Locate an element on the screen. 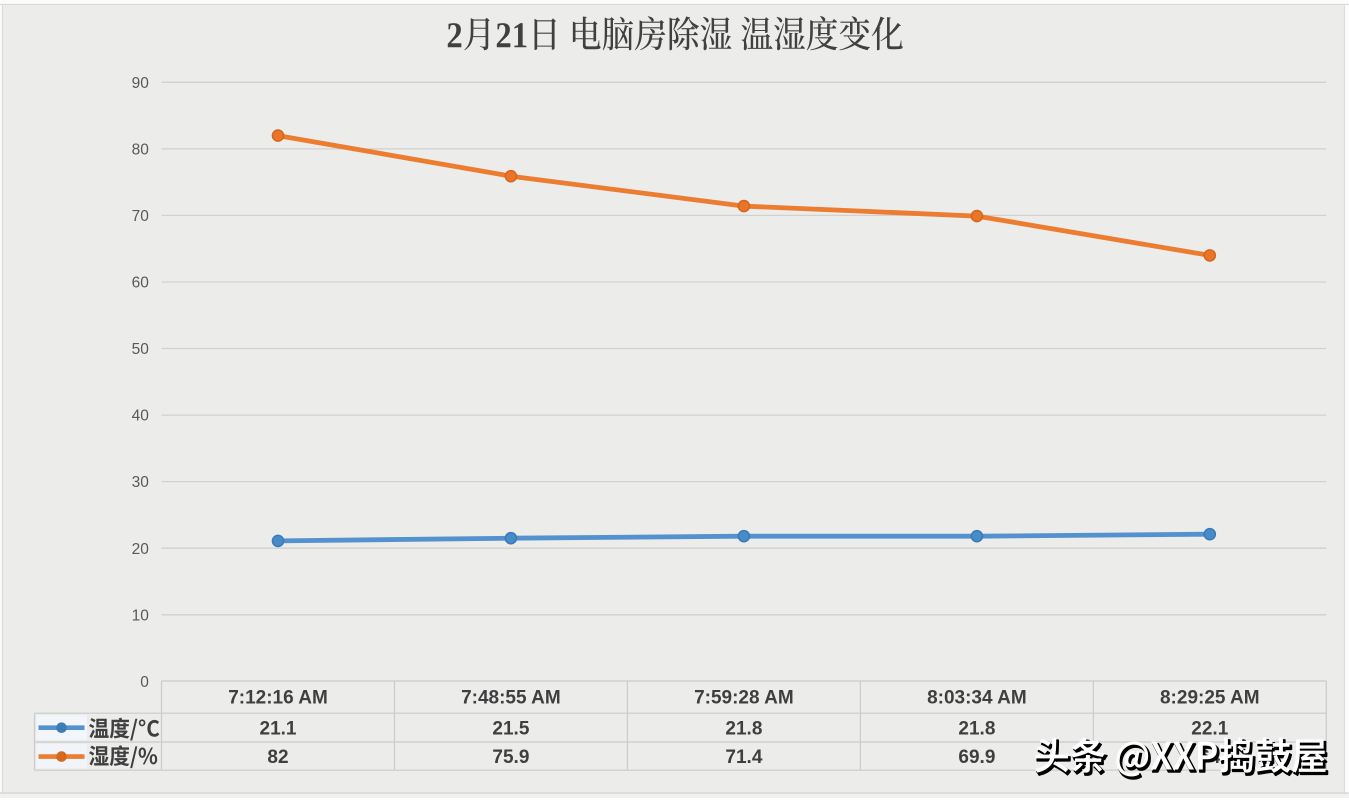 This screenshot has height=803, width=1349. svg-text: 80 is located at coordinates (141, 150).